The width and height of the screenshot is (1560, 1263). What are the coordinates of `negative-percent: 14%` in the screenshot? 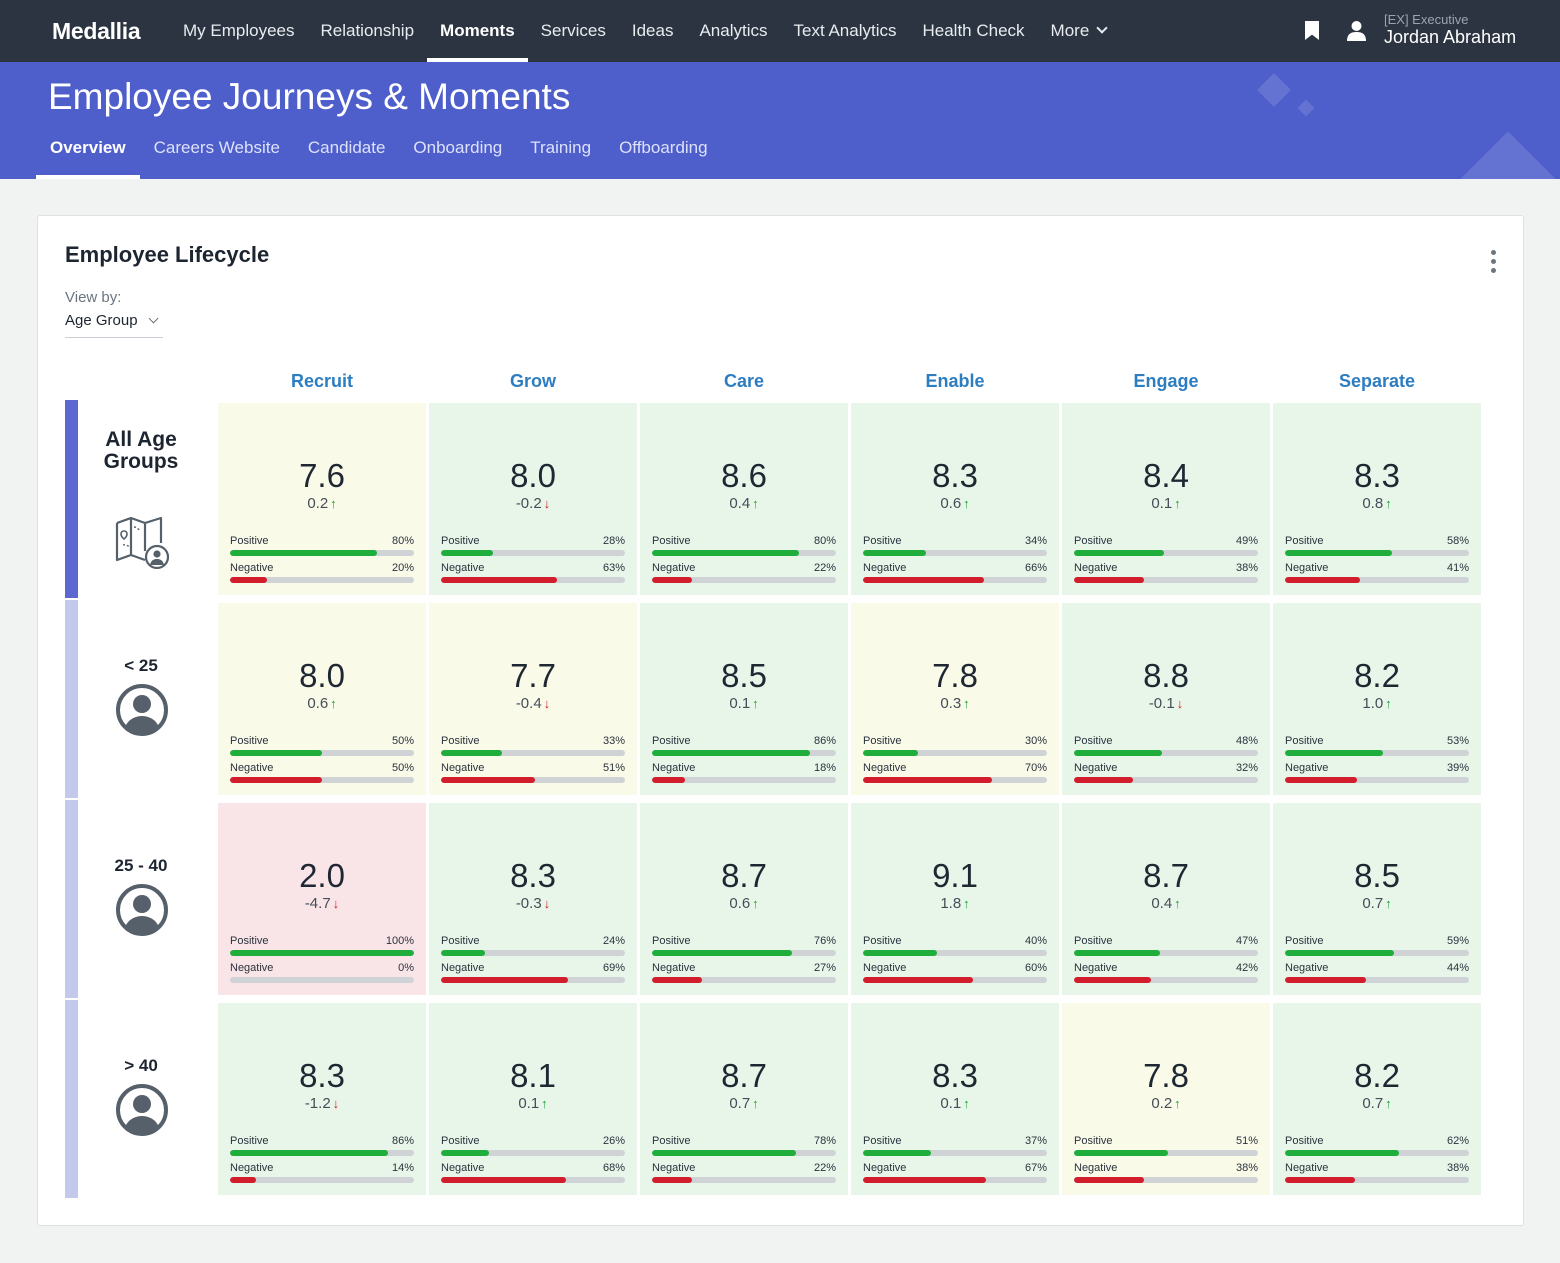 It's located at (402, 1168).